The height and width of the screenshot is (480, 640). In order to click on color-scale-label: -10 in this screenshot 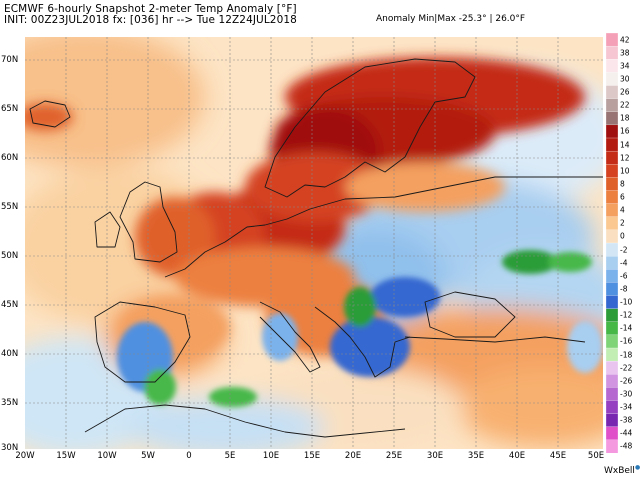, I will do `click(626, 302)`.